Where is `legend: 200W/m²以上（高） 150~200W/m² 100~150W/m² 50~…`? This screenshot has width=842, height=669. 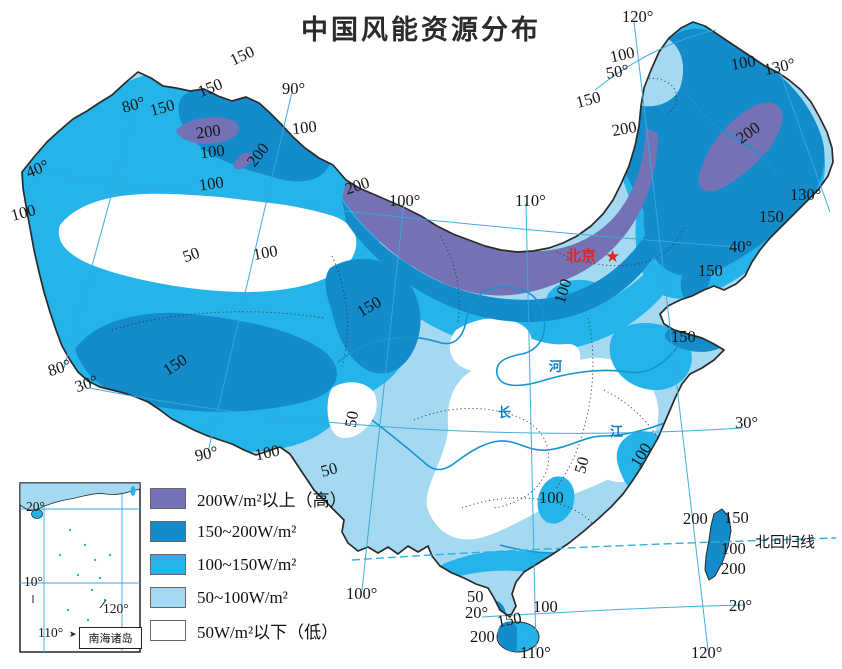
legend: 200W/m²以上（高） 150~200W/m² 100~150W/m² 50~… is located at coordinates (248, 570).